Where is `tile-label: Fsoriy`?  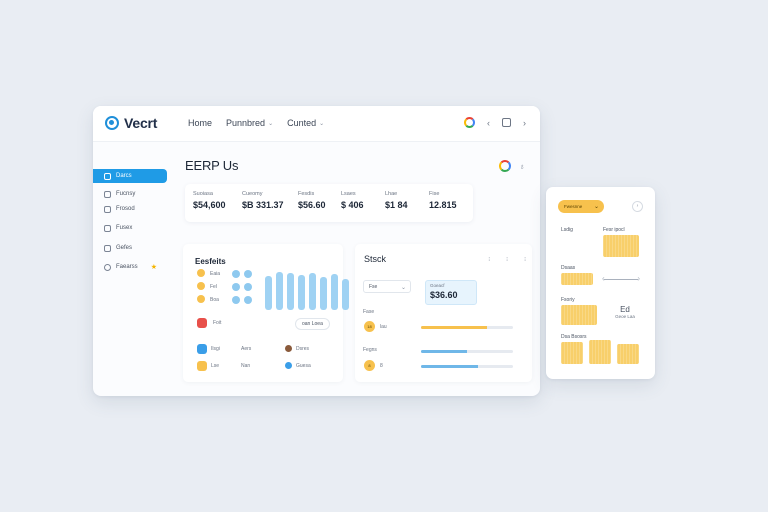
tile-label: Fsoriy is located at coordinates (568, 300).